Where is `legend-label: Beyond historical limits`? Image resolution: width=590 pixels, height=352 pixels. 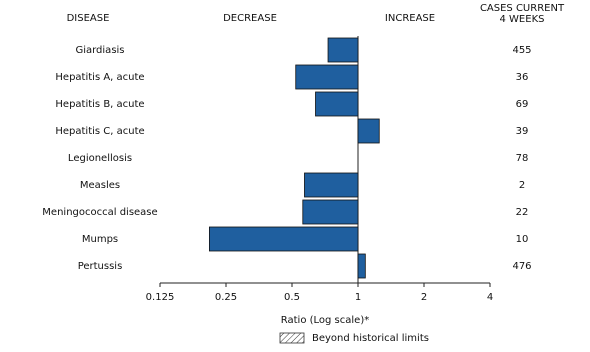
legend-label: Beyond historical limits is located at coordinates (370, 338).